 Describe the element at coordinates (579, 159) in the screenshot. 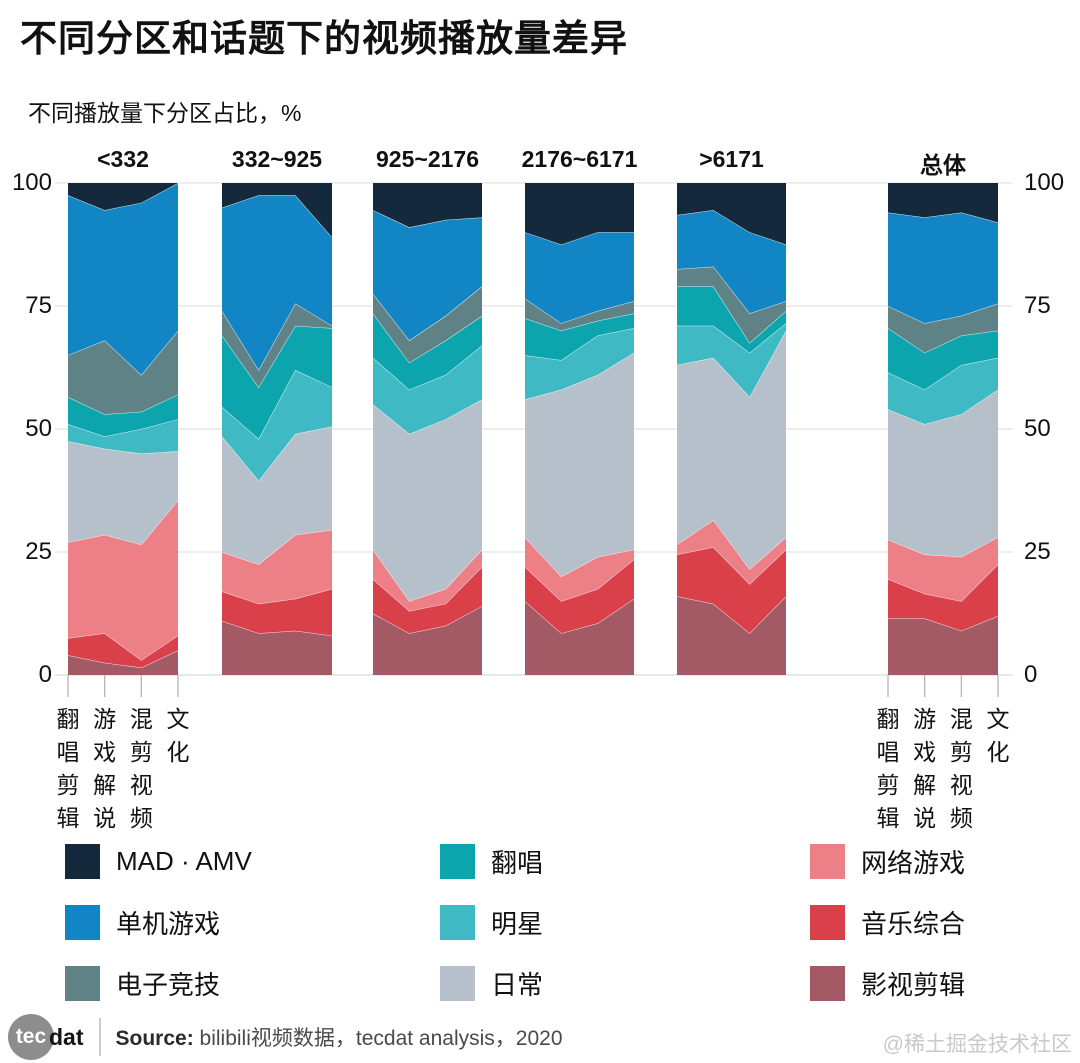

I see `group-header: 2176~6171` at that location.